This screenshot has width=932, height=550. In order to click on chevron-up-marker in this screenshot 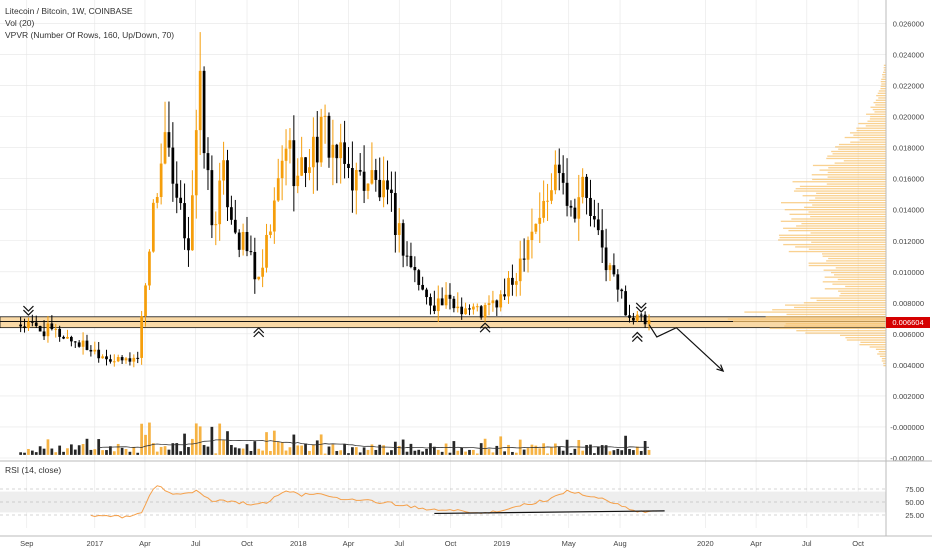, I will do `click(637, 334)`.